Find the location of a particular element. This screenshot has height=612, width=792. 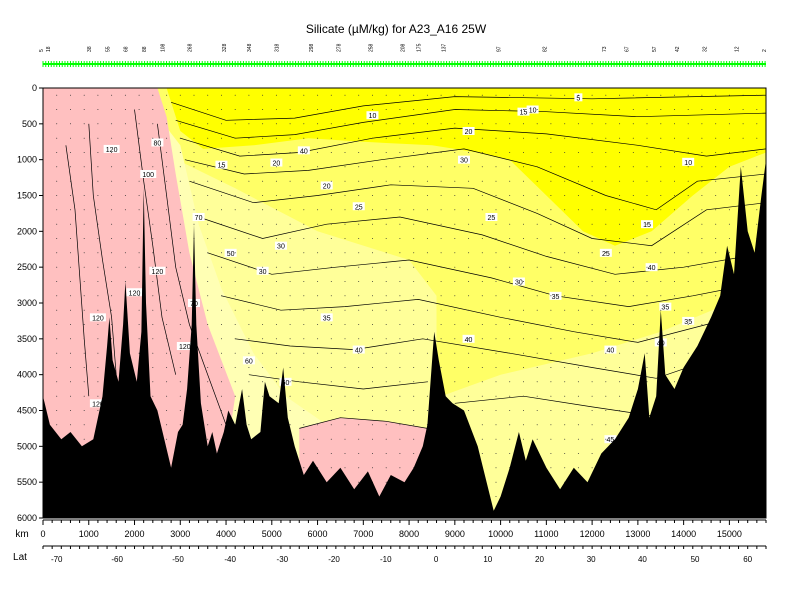

station-label: 278 is located at coordinates (339, 47).